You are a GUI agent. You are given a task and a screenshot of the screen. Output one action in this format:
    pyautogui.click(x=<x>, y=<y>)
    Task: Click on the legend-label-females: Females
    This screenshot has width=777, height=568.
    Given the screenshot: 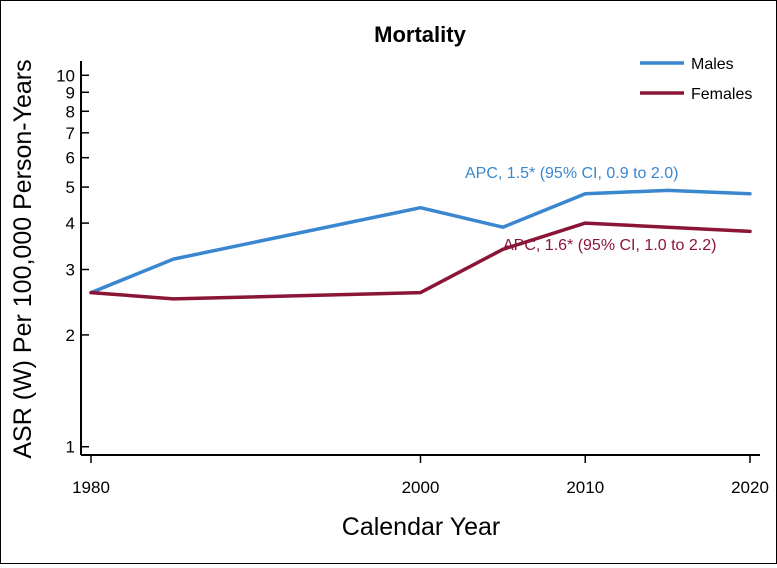 What is the action you would take?
    pyautogui.click(x=721, y=94)
    